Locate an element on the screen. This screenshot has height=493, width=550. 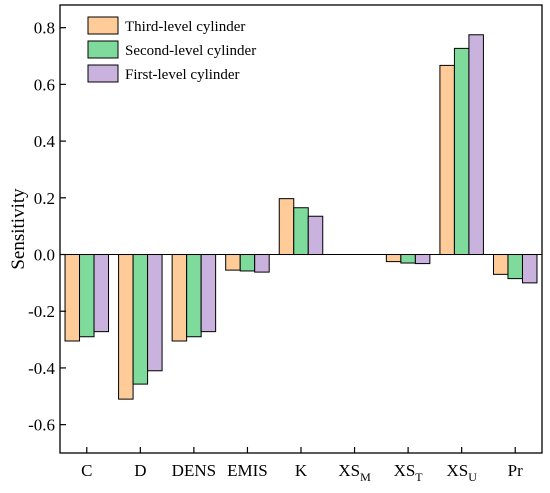
x-tick-label: EMIS is located at coordinates (247, 470).